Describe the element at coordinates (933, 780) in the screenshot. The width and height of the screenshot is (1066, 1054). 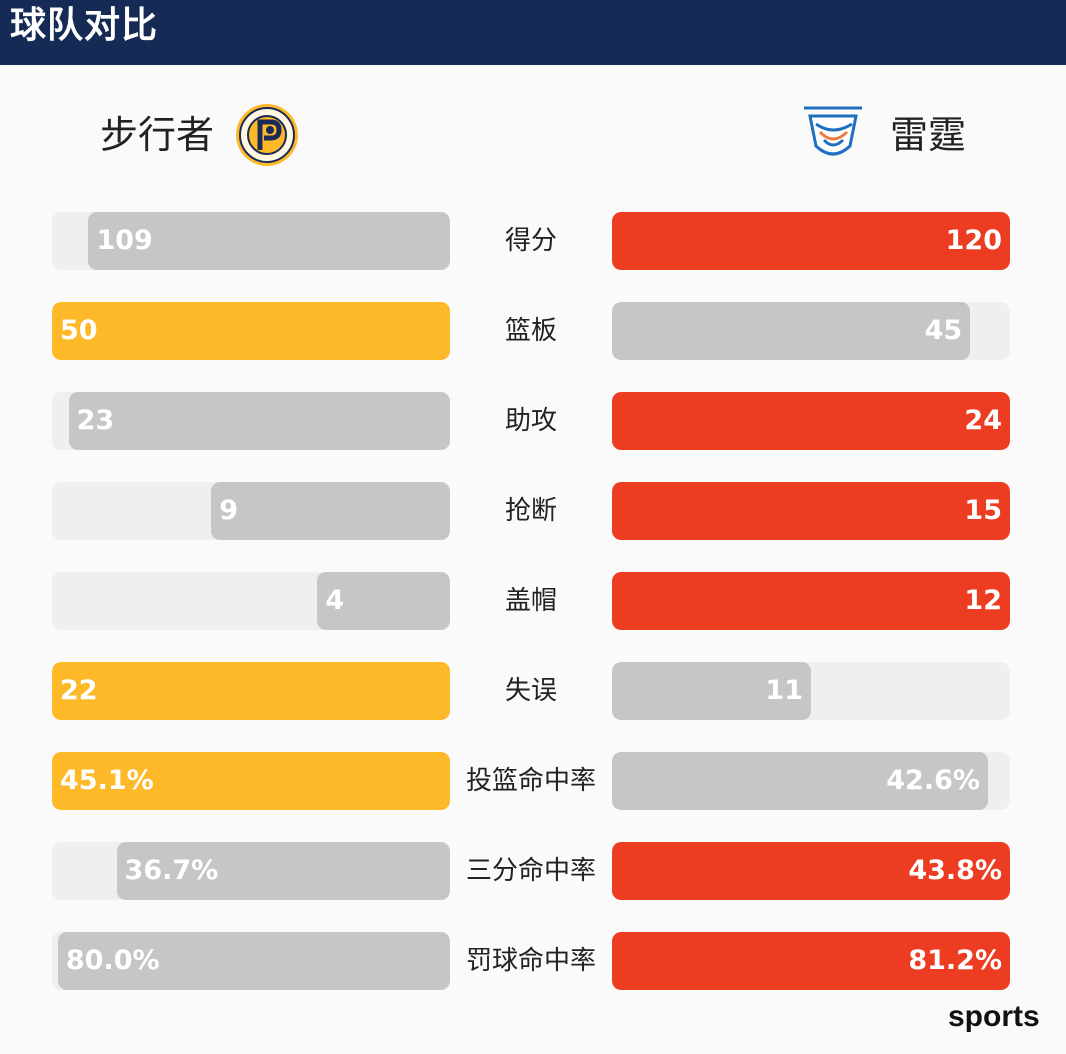
I see `right-value-label: 42.6%` at that location.